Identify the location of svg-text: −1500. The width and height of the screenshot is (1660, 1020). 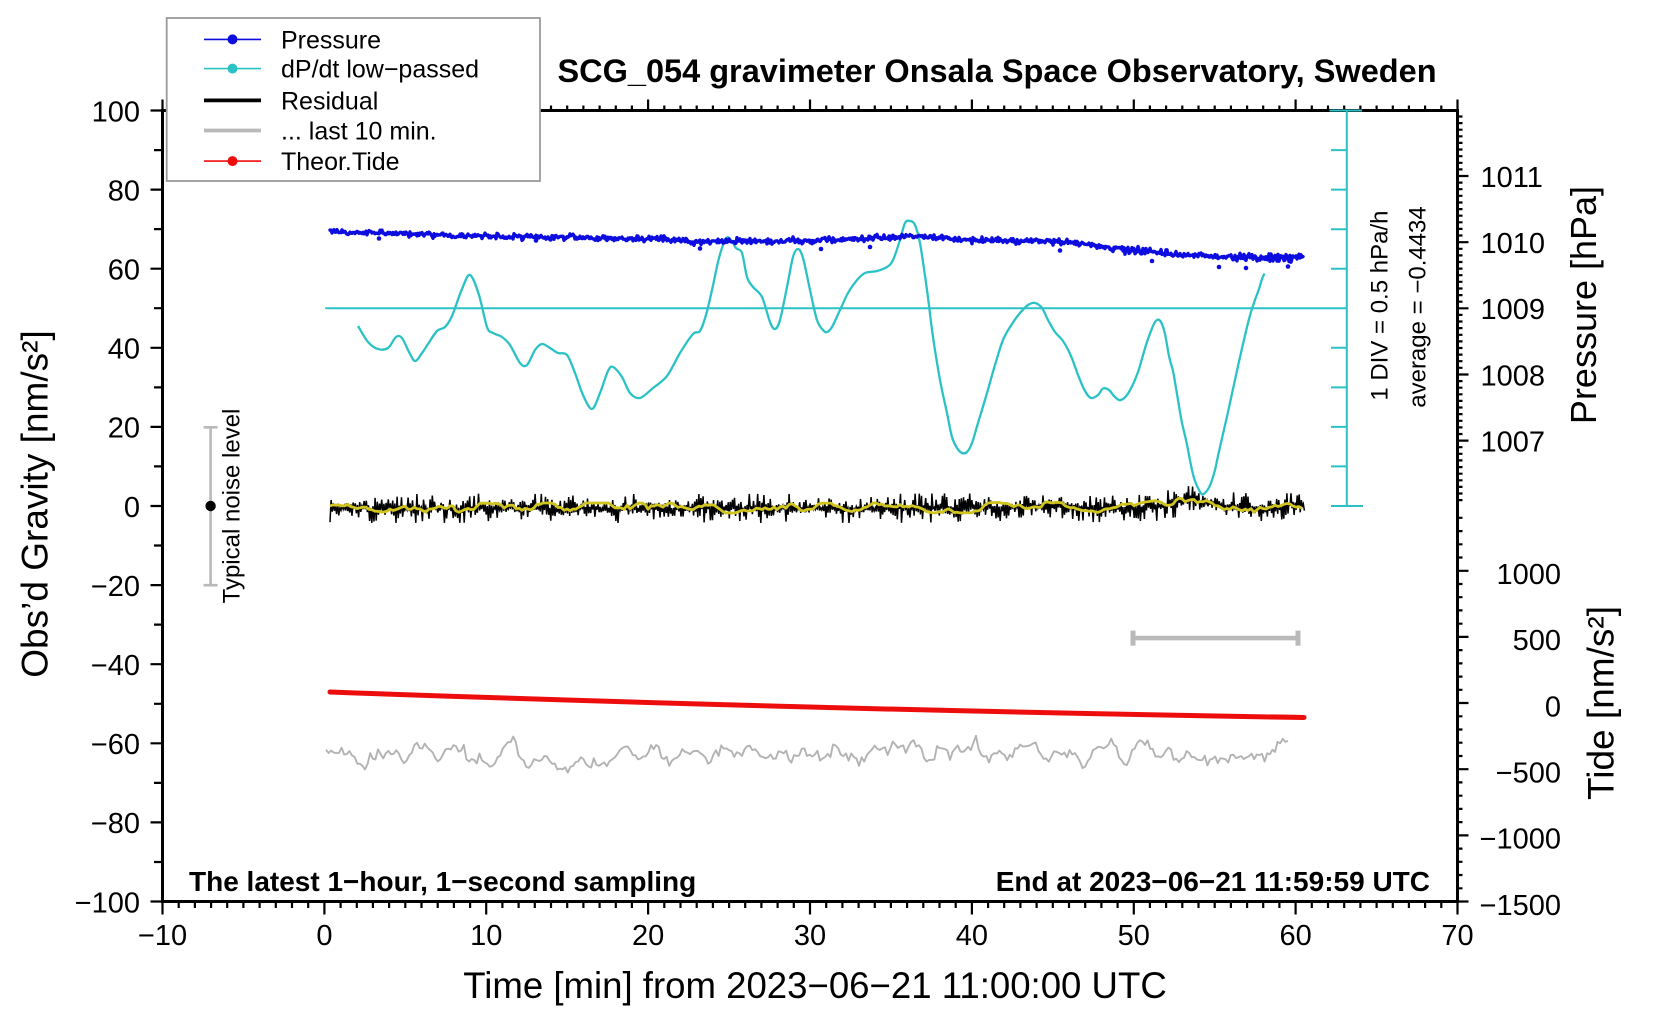
(1520, 906).